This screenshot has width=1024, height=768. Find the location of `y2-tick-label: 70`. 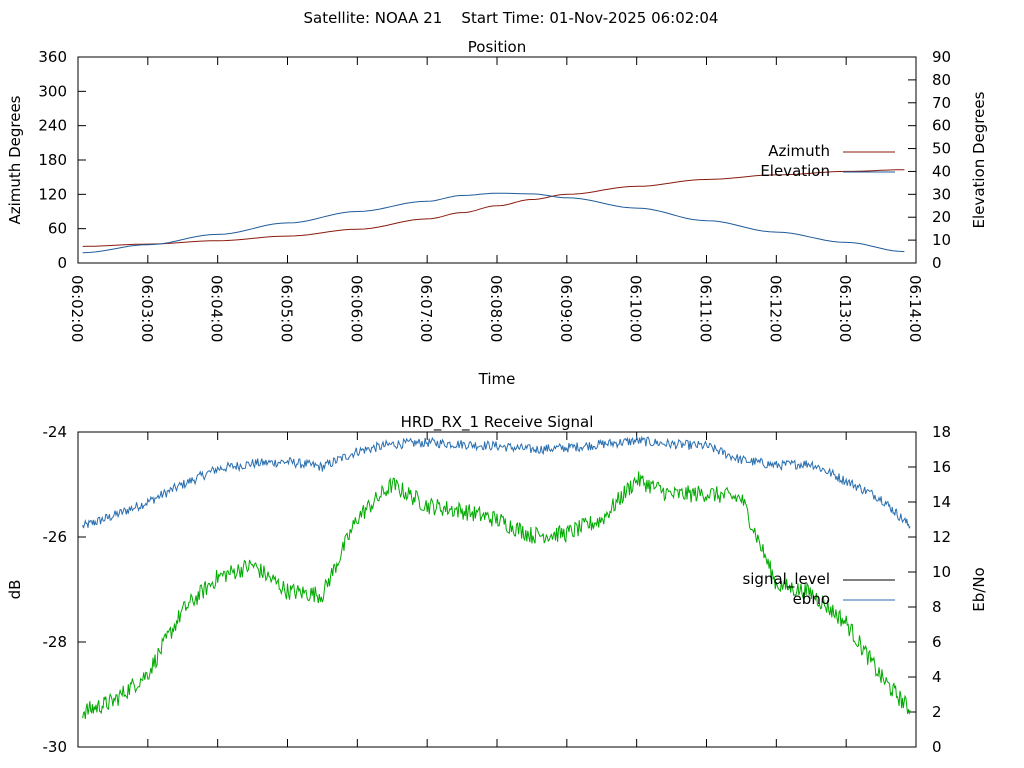

y2-tick-label: 70 is located at coordinates (941, 103).